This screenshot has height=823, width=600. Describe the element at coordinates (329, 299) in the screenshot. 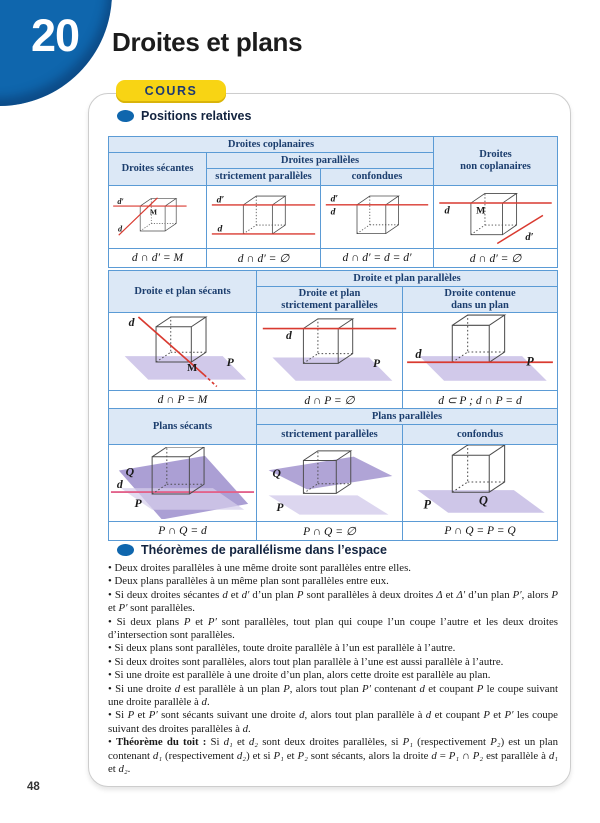

I see `header-droite-plan-strictement: Droite et plan strictement parallèles` at that location.